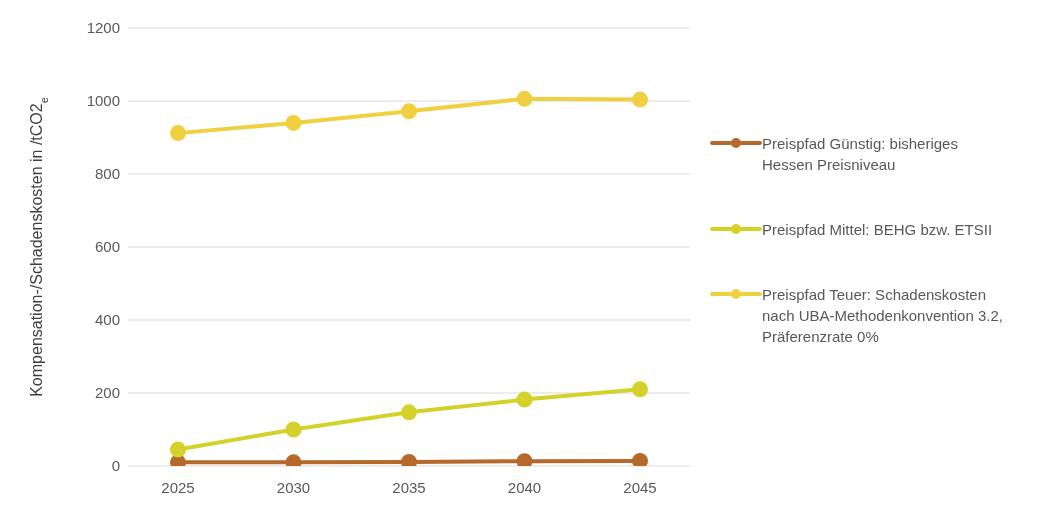  What do you see at coordinates (178, 487) in the screenshot?
I see `x-tick-label: 2025` at bounding box center [178, 487].